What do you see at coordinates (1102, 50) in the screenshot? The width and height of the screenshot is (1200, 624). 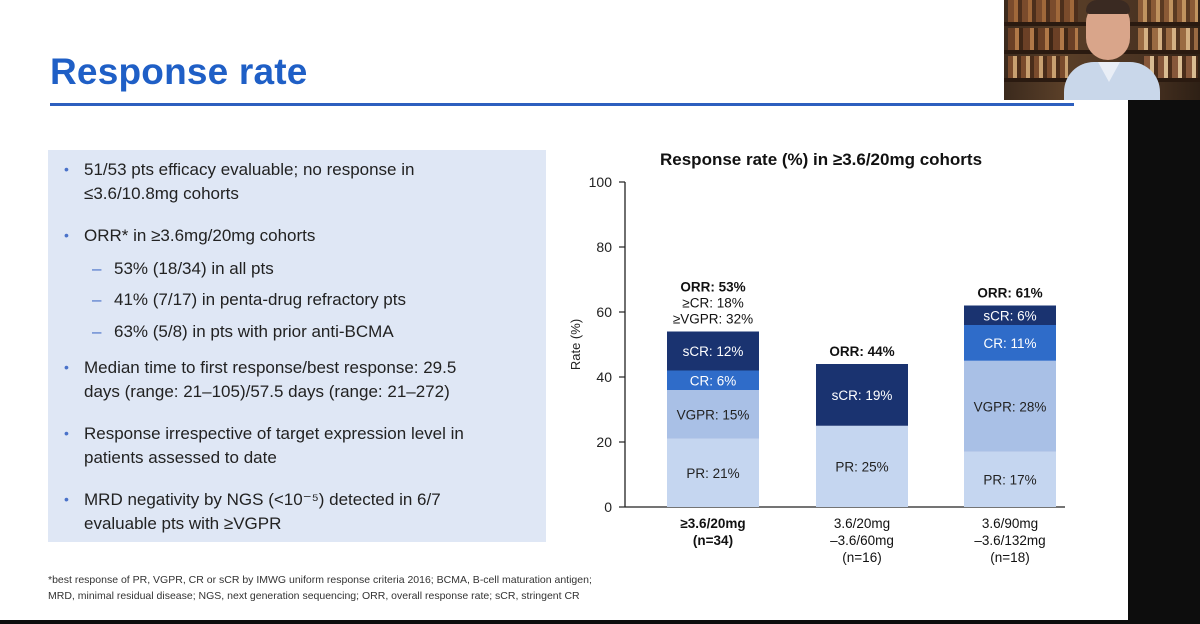 I see `webcam-video-feed` at bounding box center [1102, 50].